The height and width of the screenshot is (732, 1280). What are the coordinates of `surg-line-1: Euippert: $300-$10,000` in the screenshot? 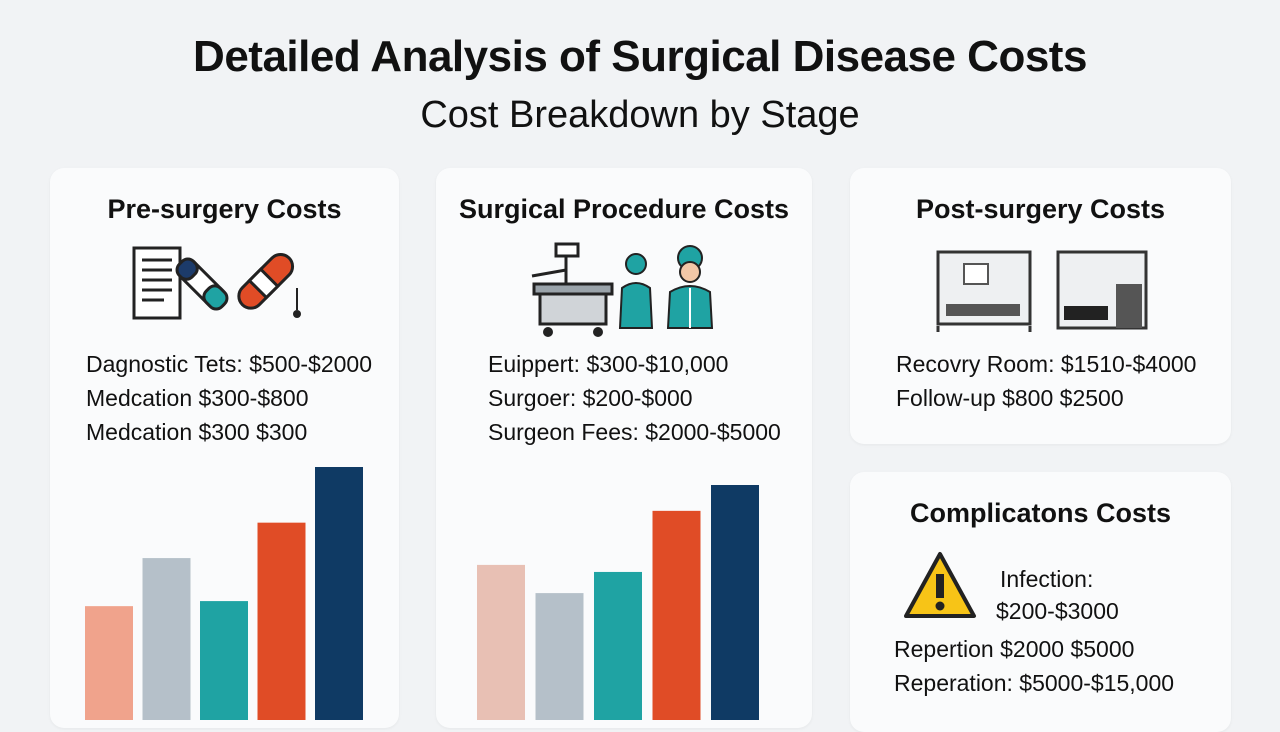 It's located at (608, 364).